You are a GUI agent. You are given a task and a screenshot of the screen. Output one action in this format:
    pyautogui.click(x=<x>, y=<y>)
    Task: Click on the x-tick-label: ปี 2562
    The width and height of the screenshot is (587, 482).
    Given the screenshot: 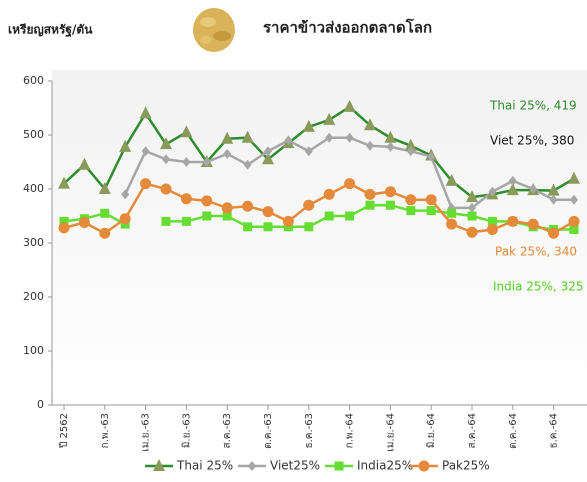 What is the action you would take?
    pyautogui.click(x=64, y=431)
    